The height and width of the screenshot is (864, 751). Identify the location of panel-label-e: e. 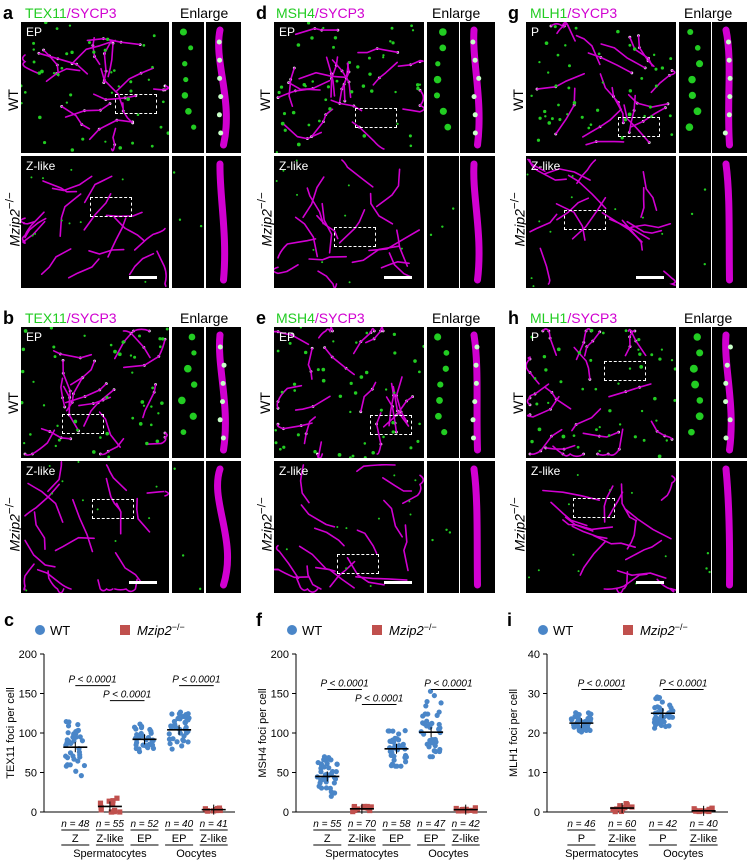
(261, 318).